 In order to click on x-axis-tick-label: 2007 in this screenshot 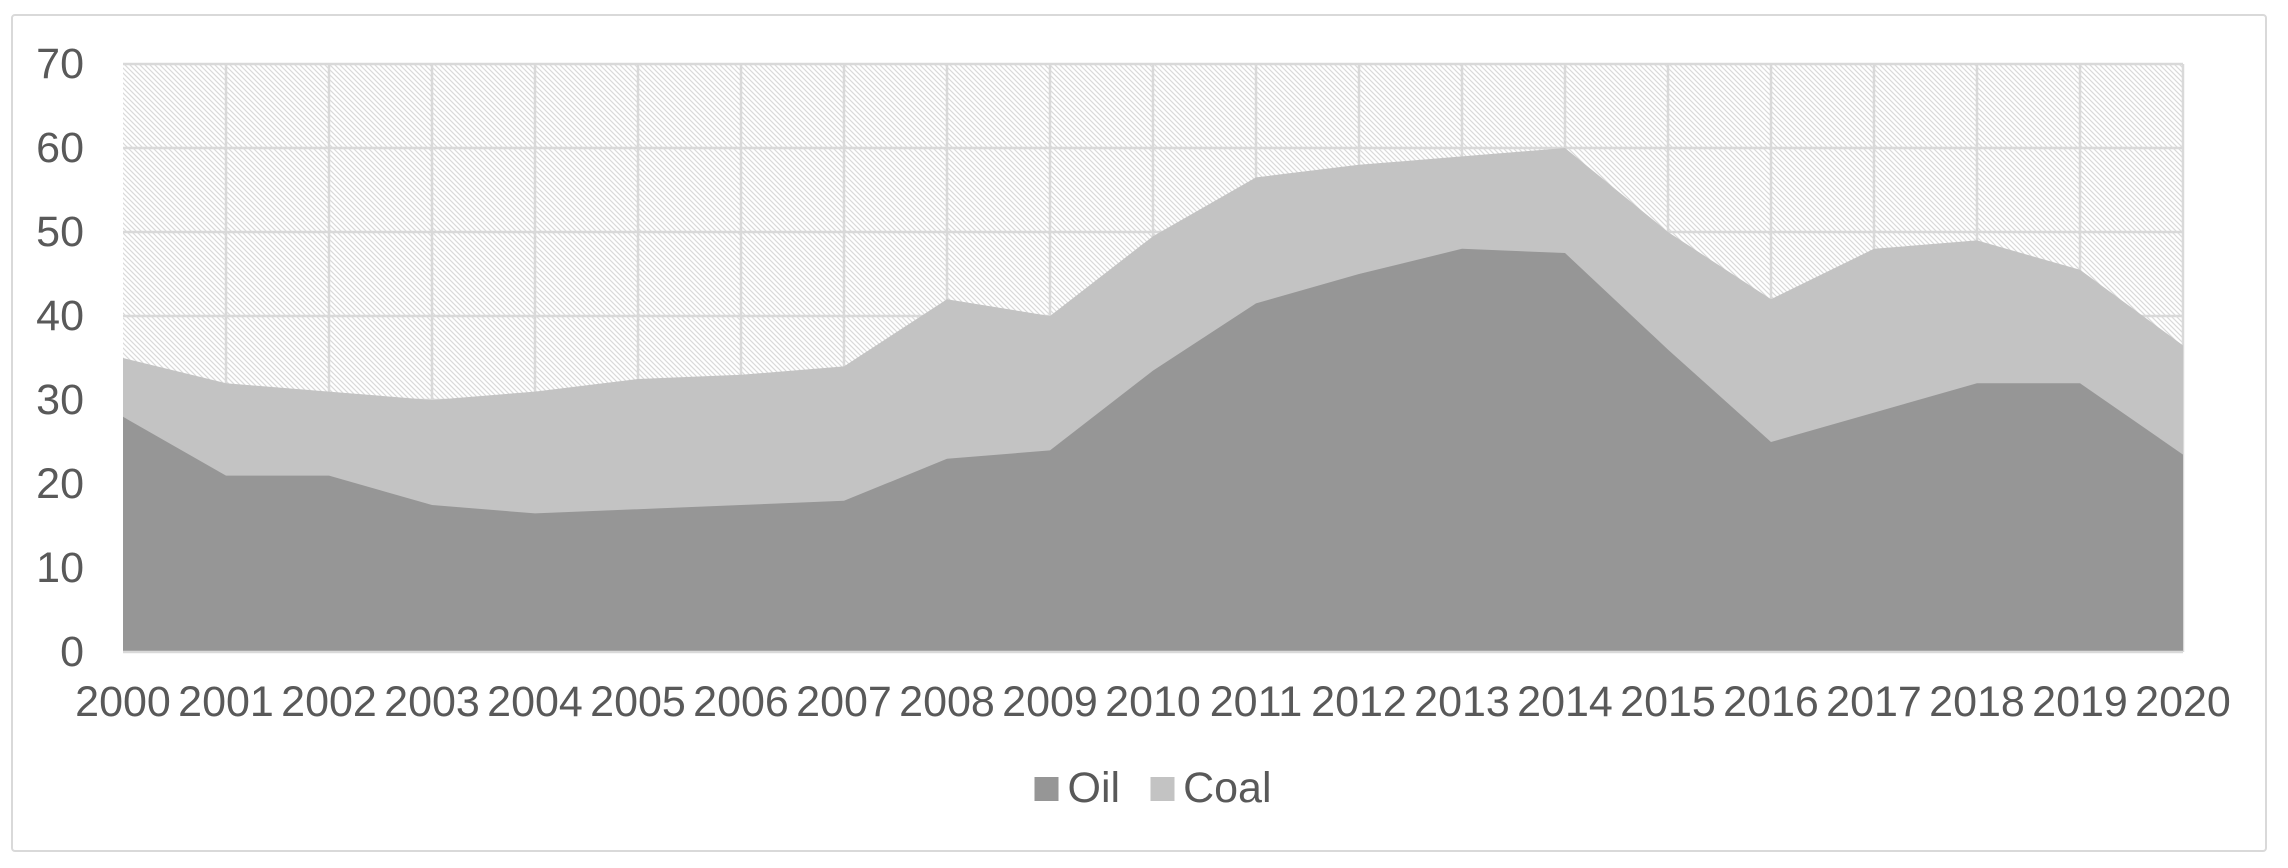, I will do `click(844, 702)`.